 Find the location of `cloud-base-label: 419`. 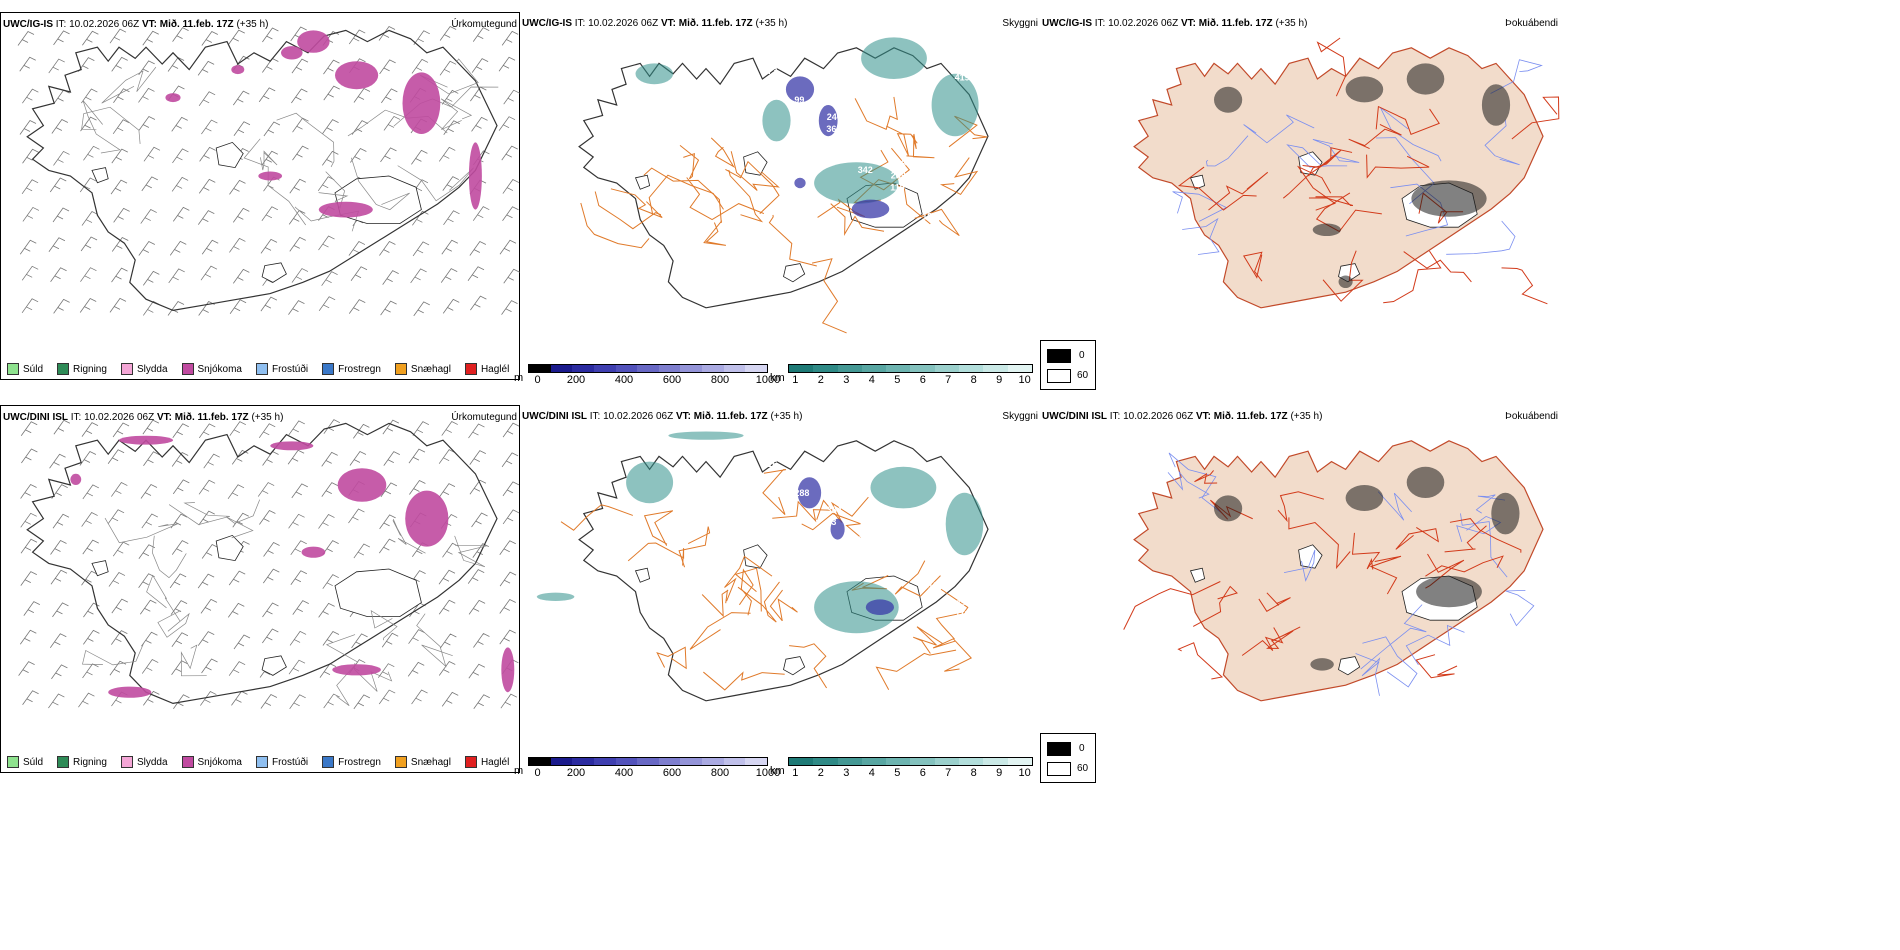

cloud-base-label: 419 is located at coordinates (962, 78).